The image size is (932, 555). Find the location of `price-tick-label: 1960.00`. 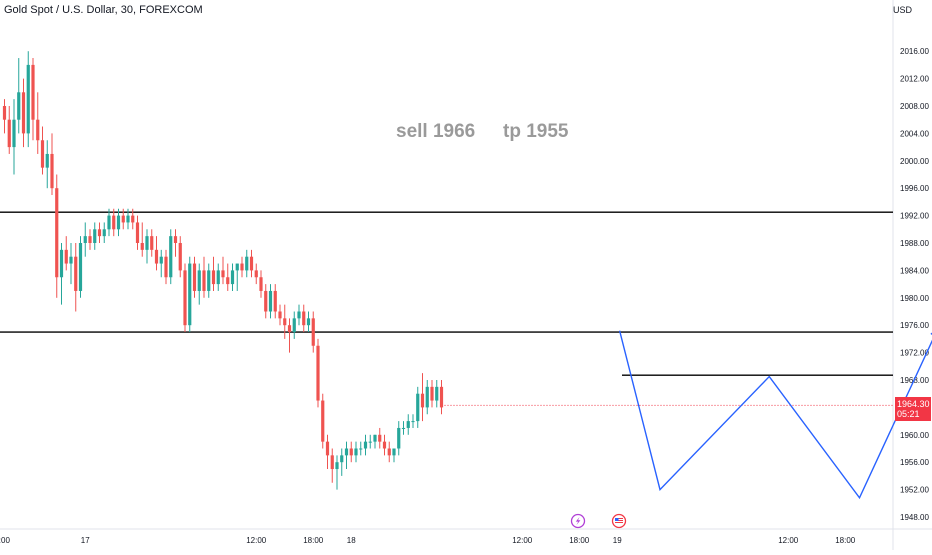

price-tick-label: 1960.00 is located at coordinates (914, 435).